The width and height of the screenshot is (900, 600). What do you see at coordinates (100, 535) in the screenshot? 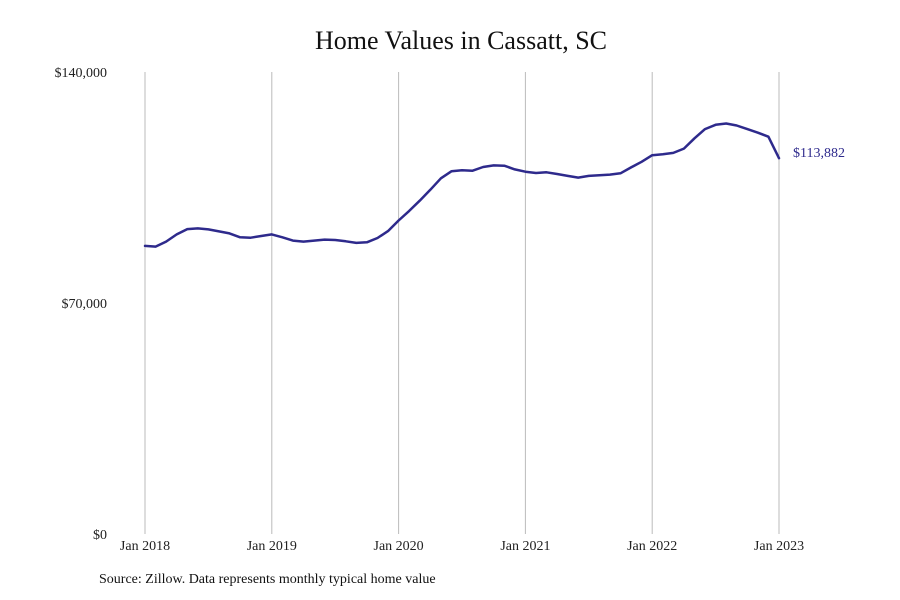
I see `y-tick-label: $0` at bounding box center [100, 535].